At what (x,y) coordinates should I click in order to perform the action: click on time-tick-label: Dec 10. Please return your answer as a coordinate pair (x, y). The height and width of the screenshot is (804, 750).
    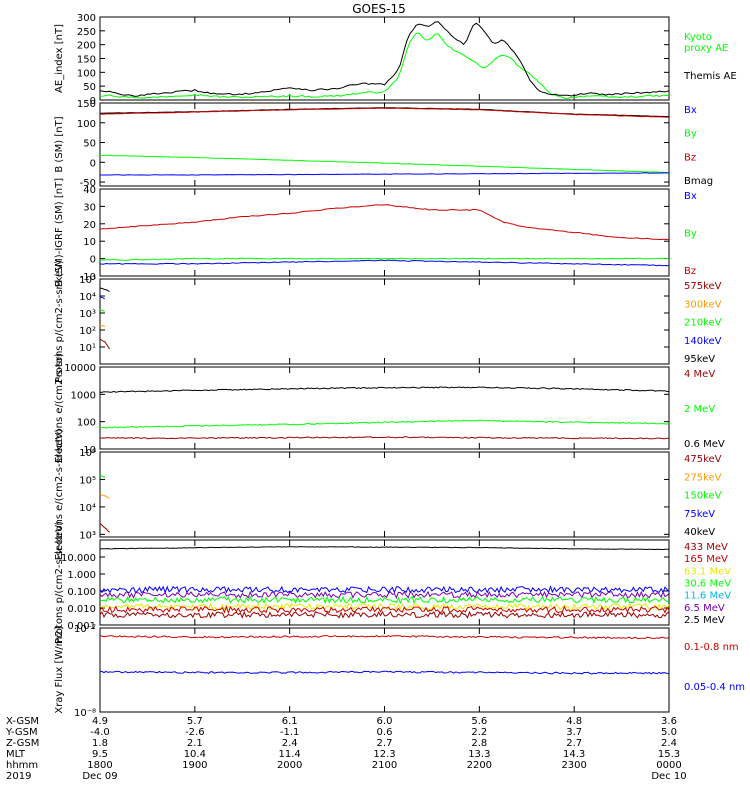
    Looking at the image, I should click on (668, 776).